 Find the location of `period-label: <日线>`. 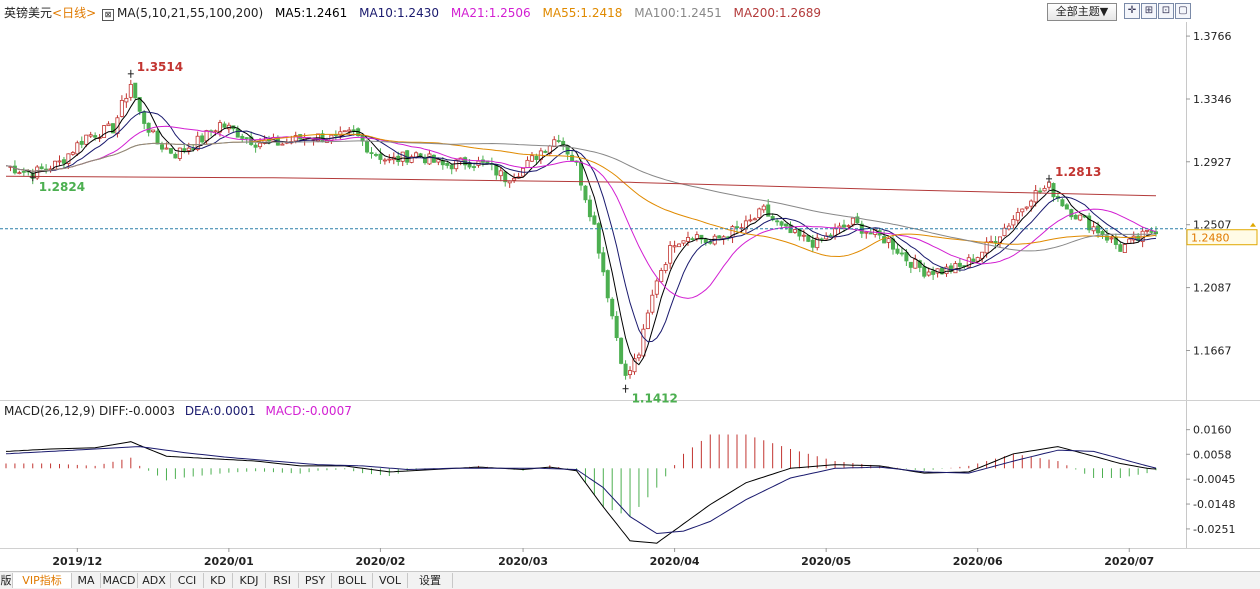

period-label: <日线> is located at coordinates (74, 13).